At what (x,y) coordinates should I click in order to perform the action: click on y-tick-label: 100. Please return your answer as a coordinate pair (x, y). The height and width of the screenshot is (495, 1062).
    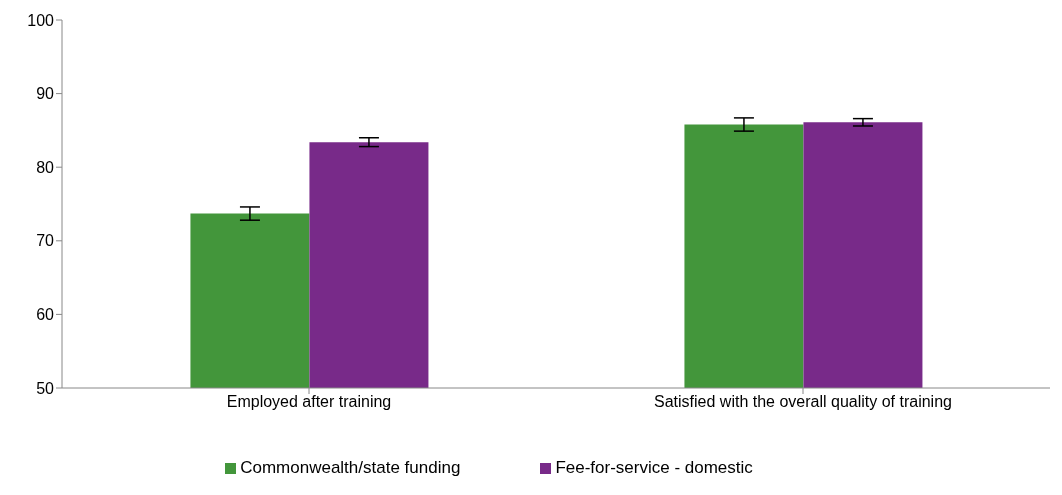
    Looking at the image, I should click on (41, 20).